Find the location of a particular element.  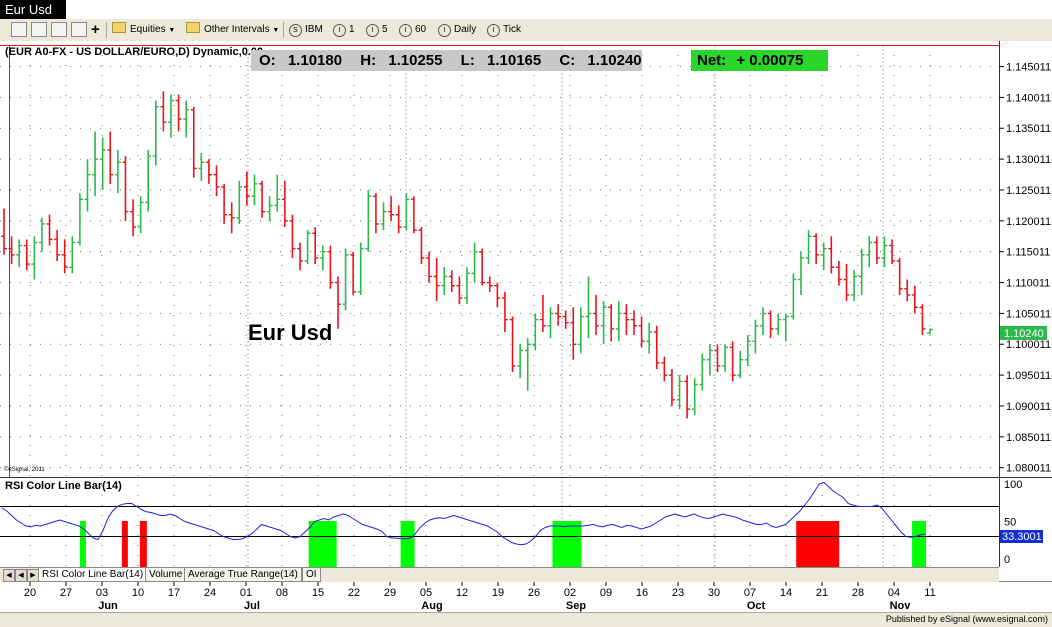

month-label: Nov is located at coordinates (901, 606).